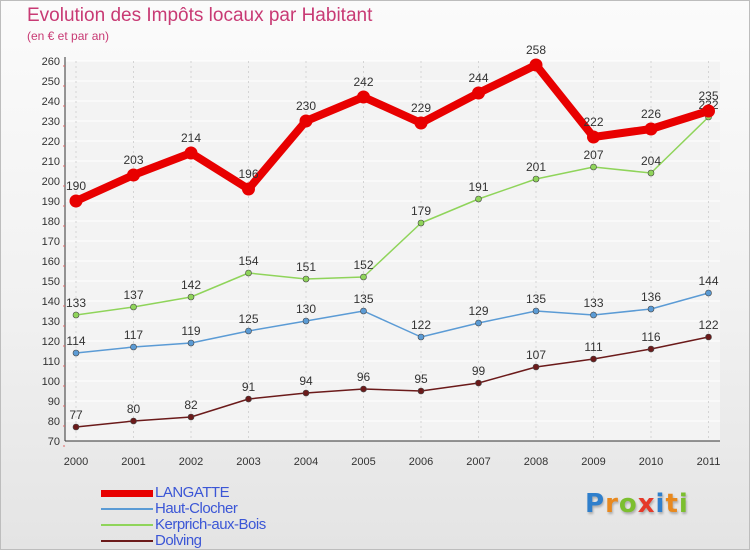 This screenshot has width=750, height=550. Describe the element at coordinates (51, 302) in the screenshot. I see `y-tick-label: 140` at that location.